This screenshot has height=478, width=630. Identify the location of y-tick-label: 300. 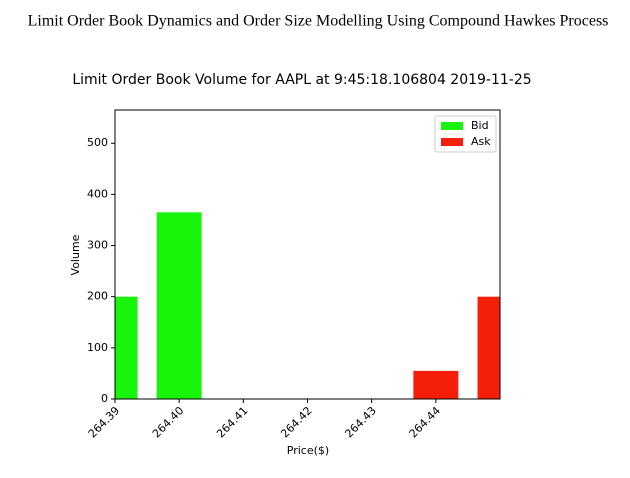
(97, 245).